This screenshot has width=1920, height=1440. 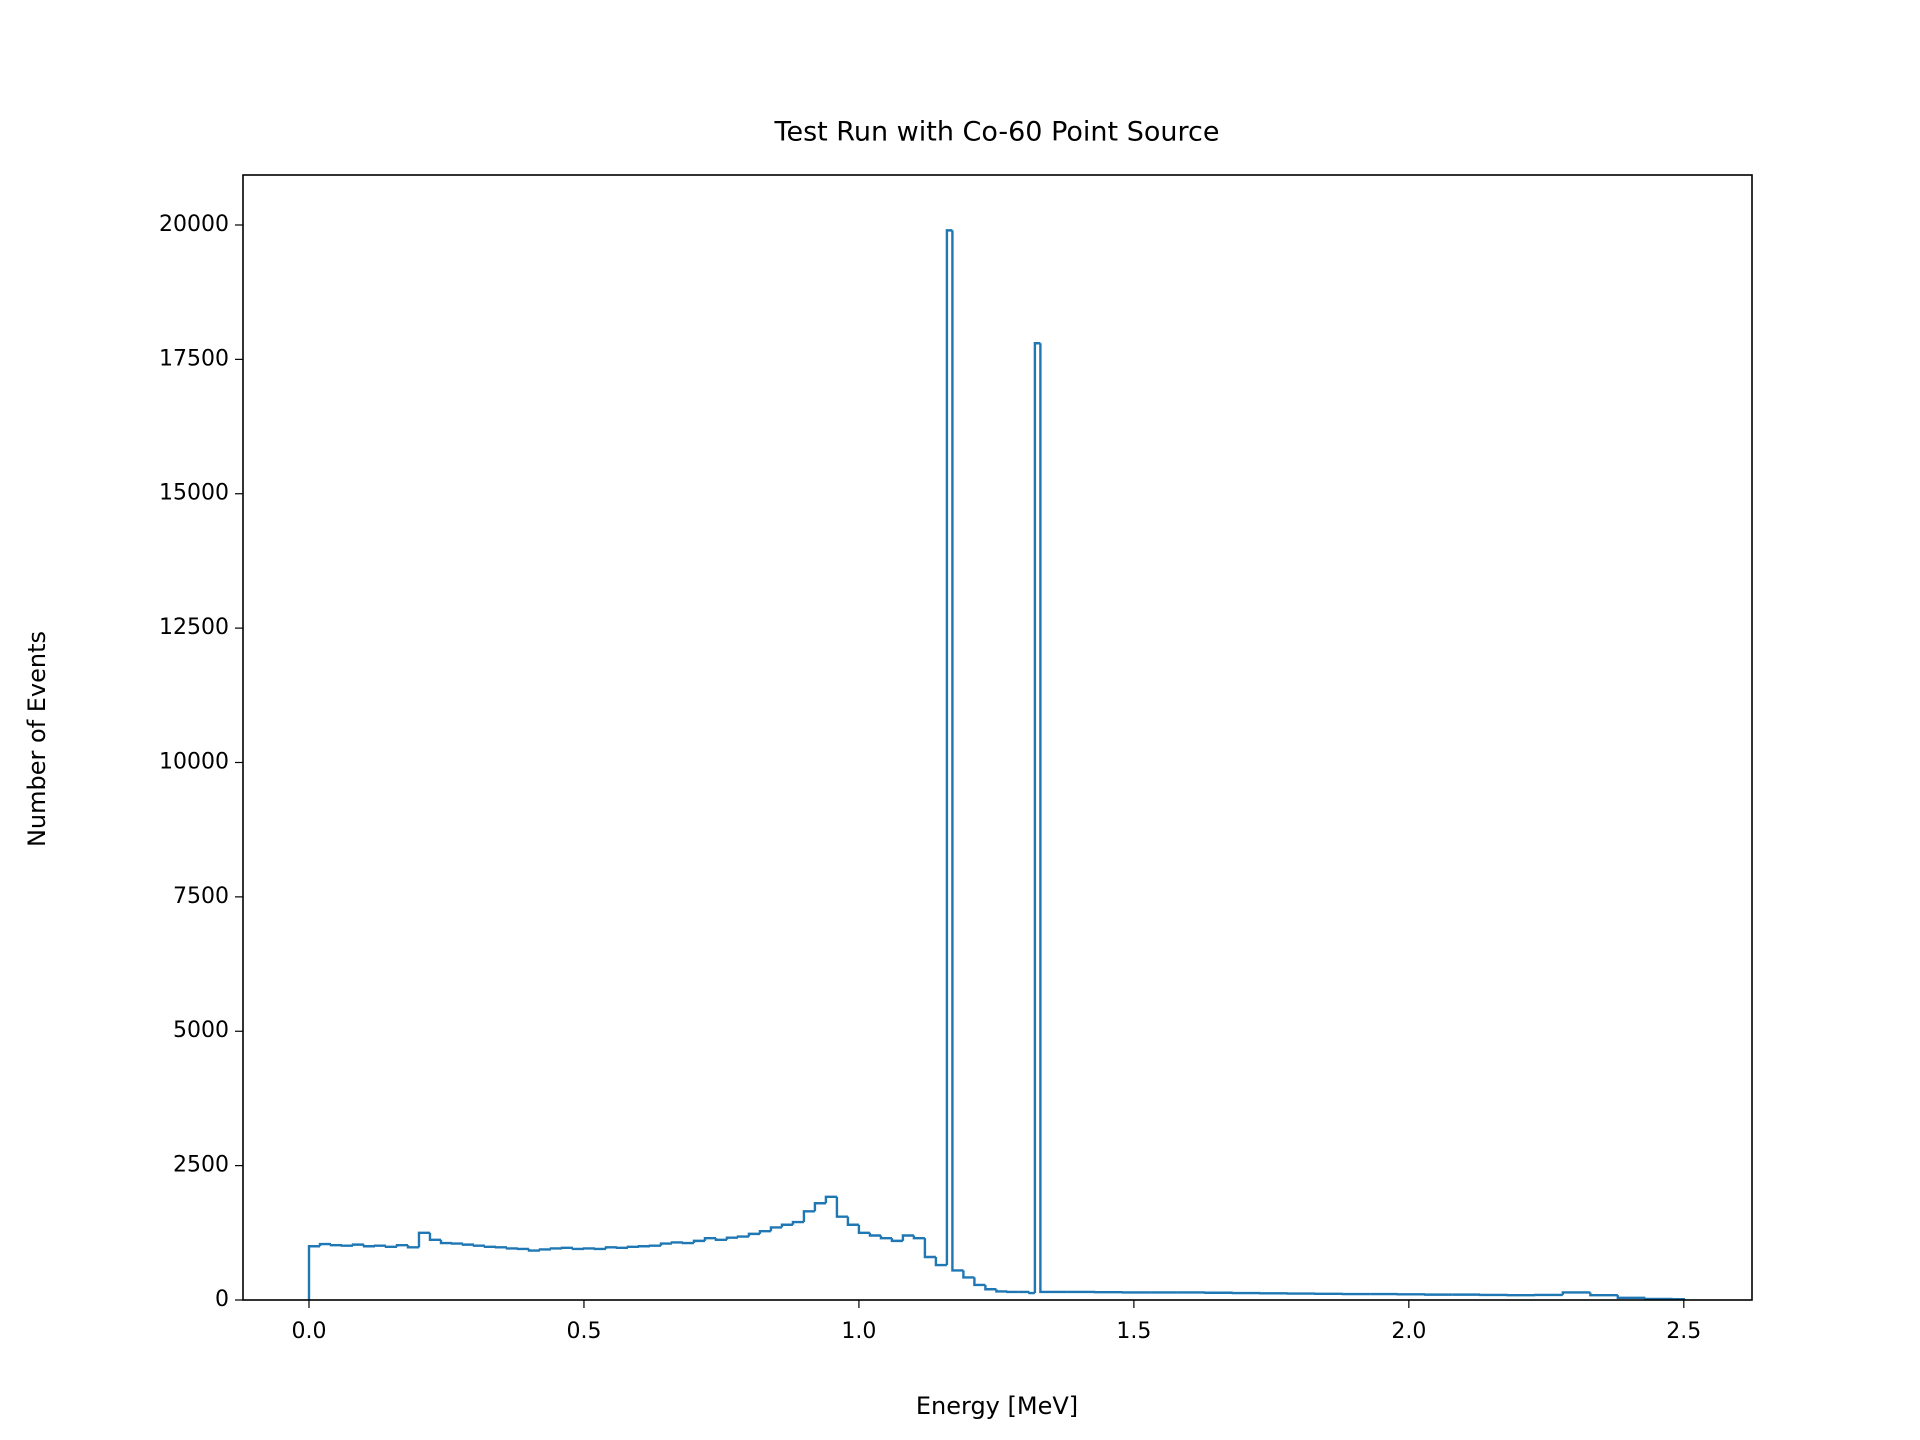 I want to click on y-tick-label: 10000, so click(x=194, y=761).